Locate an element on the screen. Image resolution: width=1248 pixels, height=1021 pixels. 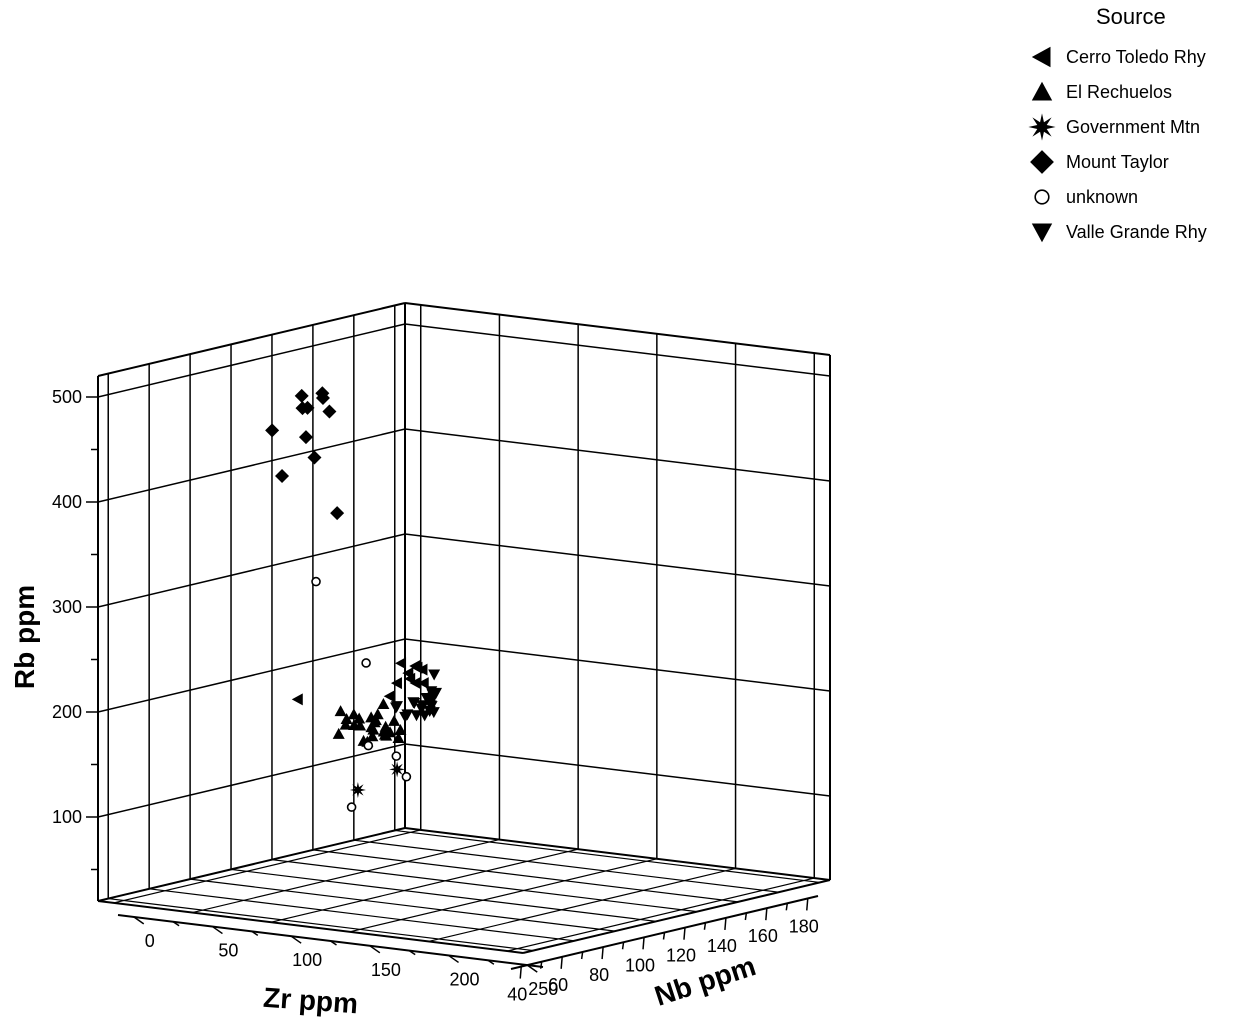
legend-item: unknown is located at coordinates (1082, 197).